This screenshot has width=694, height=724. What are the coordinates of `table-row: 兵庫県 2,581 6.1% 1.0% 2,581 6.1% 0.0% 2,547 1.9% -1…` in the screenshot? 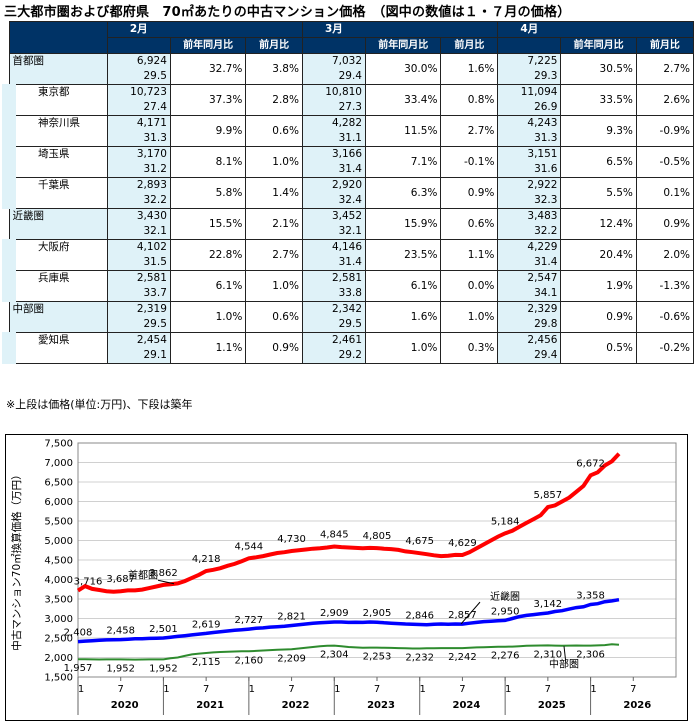 It's located at (347, 286).